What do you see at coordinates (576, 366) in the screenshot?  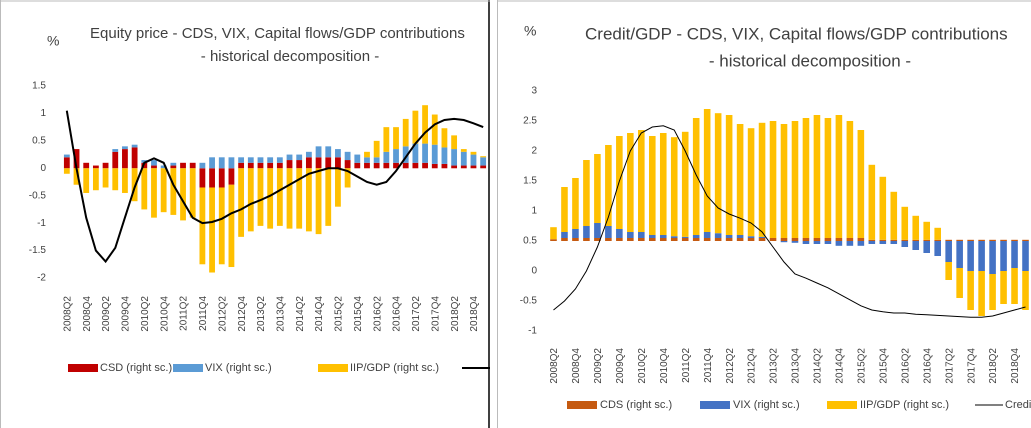 I see `x-tick-label: 2008Q4` at bounding box center [576, 366].